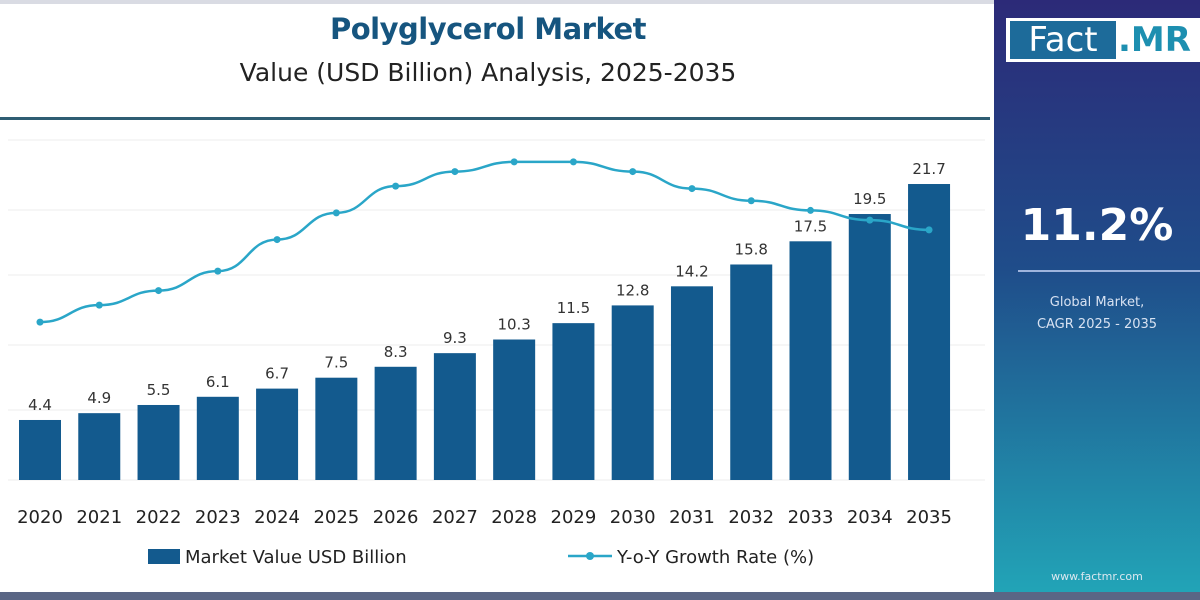 The image size is (1200, 600). I want to click on bar-2027, so click(454, 416).